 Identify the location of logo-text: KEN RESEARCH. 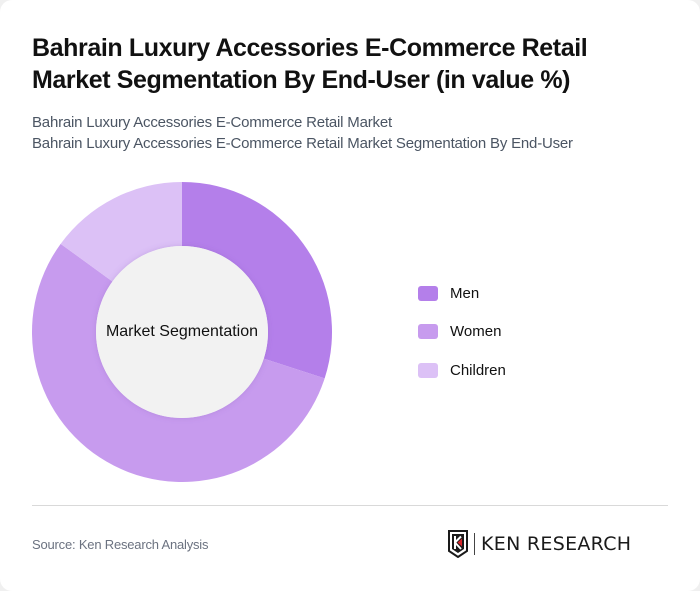
(556, 544).